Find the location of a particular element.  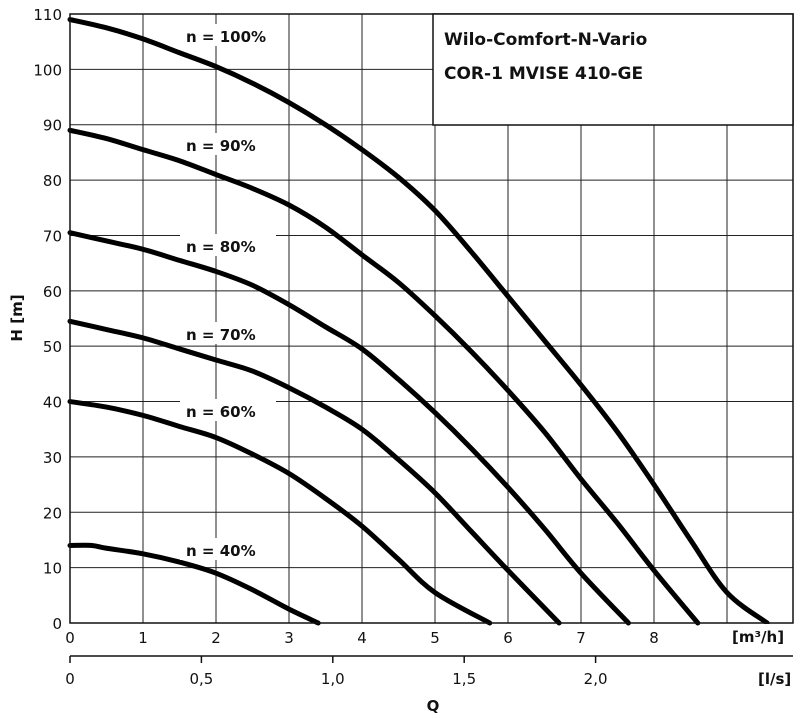

y-tick-label: 40 is located at coordinates (52, 403).